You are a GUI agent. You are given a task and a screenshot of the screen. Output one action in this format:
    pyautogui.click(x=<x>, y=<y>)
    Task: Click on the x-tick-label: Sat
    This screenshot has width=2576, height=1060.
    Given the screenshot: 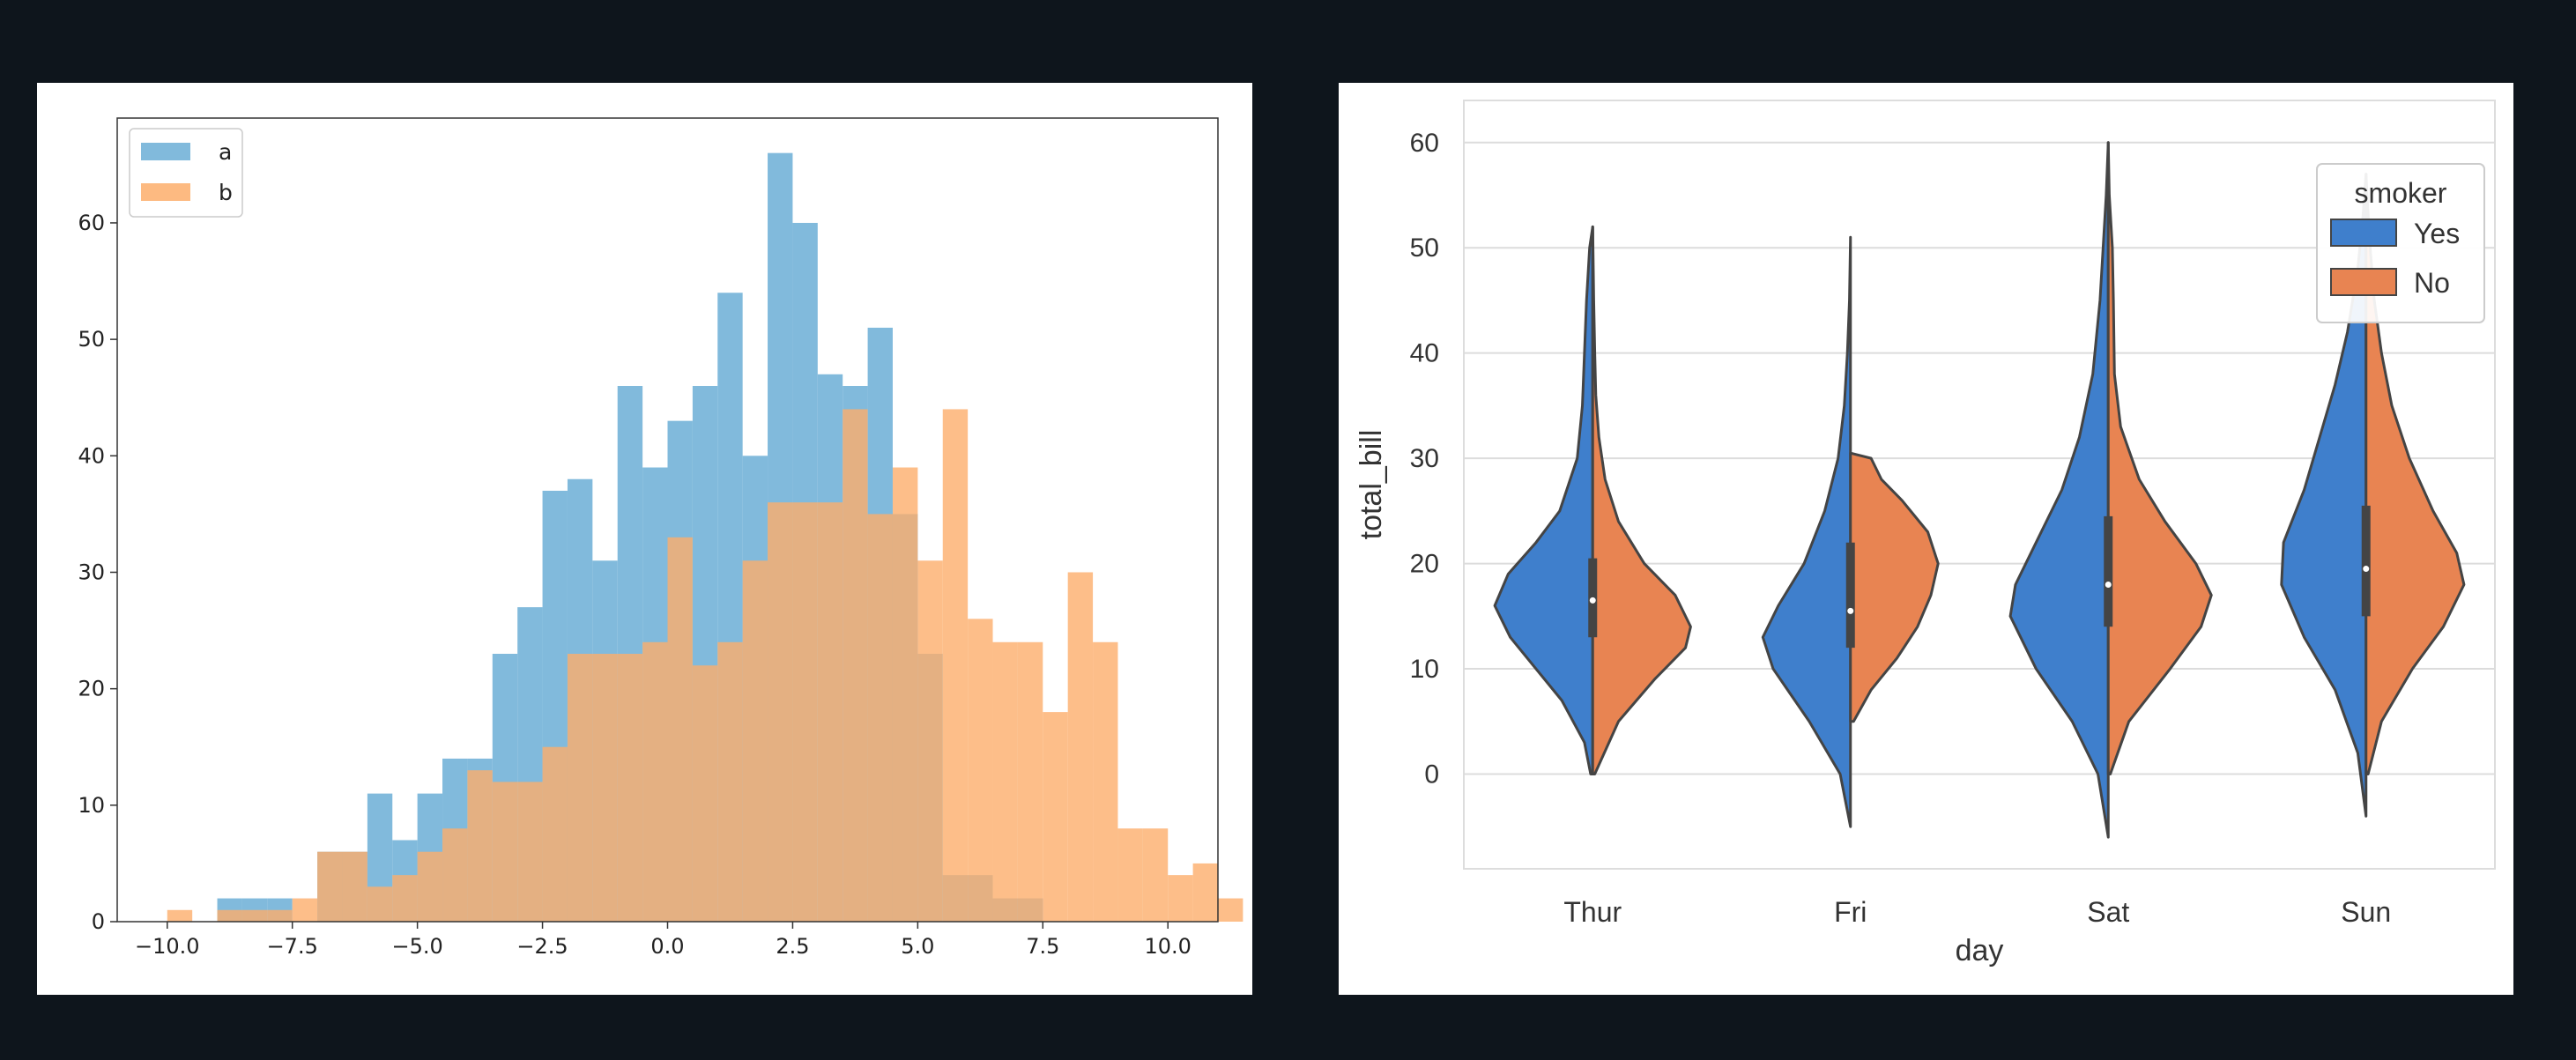 What is the action you would take?
    pyautogui.click(x=2108, y=912)
    